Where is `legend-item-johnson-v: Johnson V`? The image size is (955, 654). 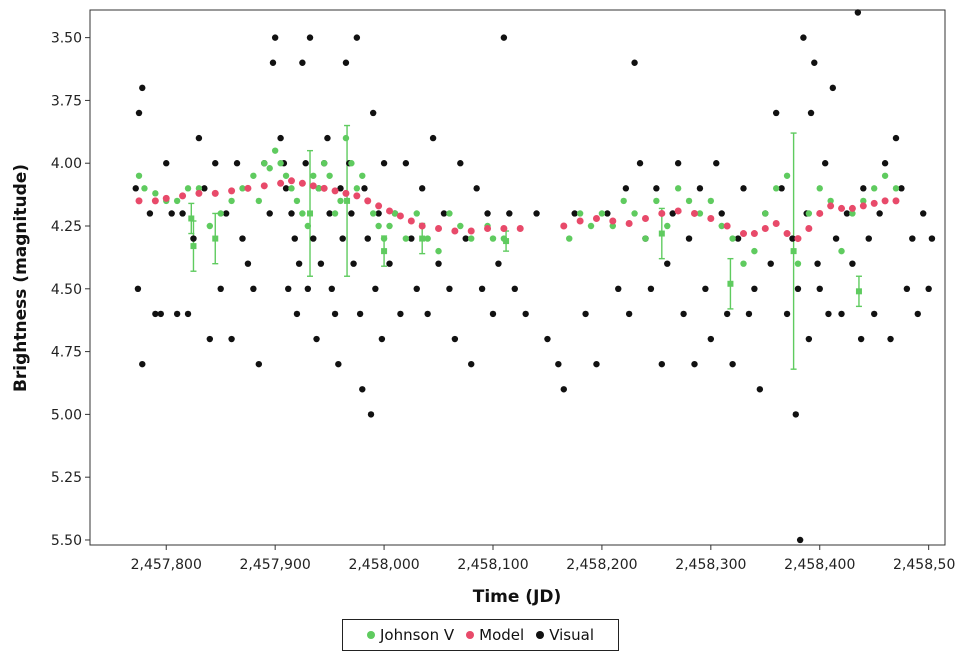 legend-item-johnson-v: Johnson V is located at coordinates (410, 635).